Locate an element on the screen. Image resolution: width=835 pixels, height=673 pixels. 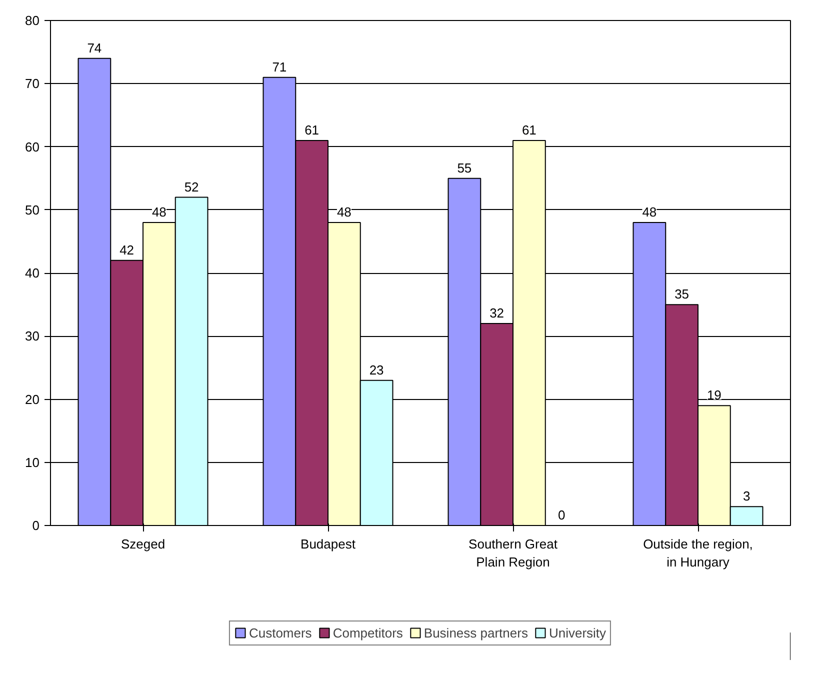
x-tick-label: Outside the region, in Hungary is located at coordinates (698, 553).